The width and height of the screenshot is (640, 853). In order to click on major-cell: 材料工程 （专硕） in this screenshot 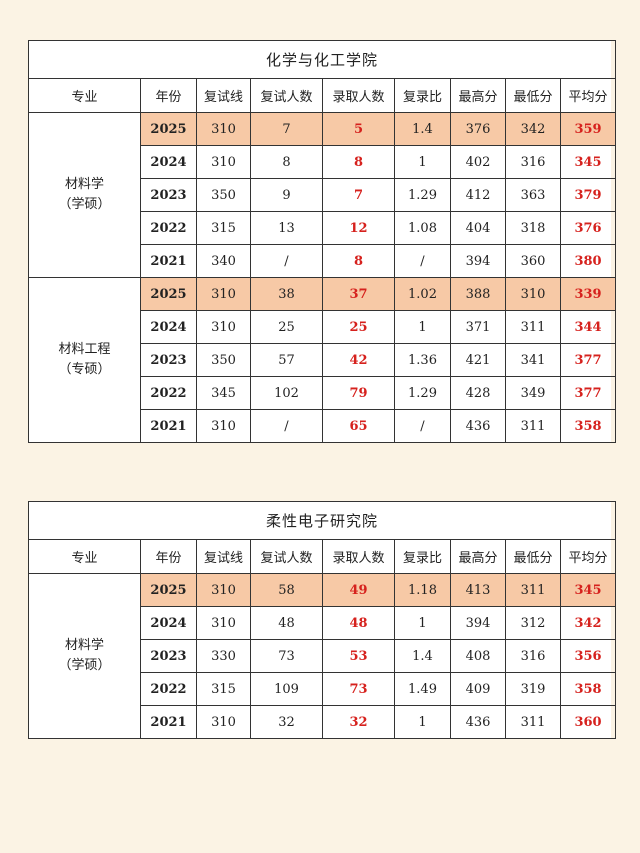, I will do `click(84, 360)`.